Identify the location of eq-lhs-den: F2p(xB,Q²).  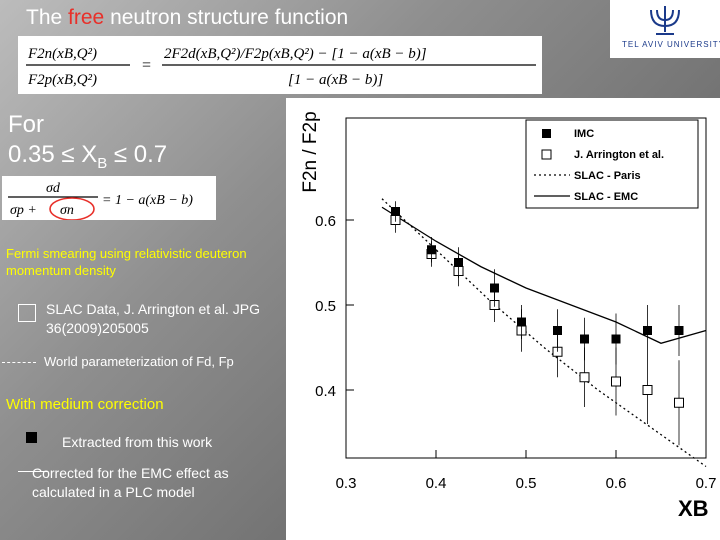
(62, 80).